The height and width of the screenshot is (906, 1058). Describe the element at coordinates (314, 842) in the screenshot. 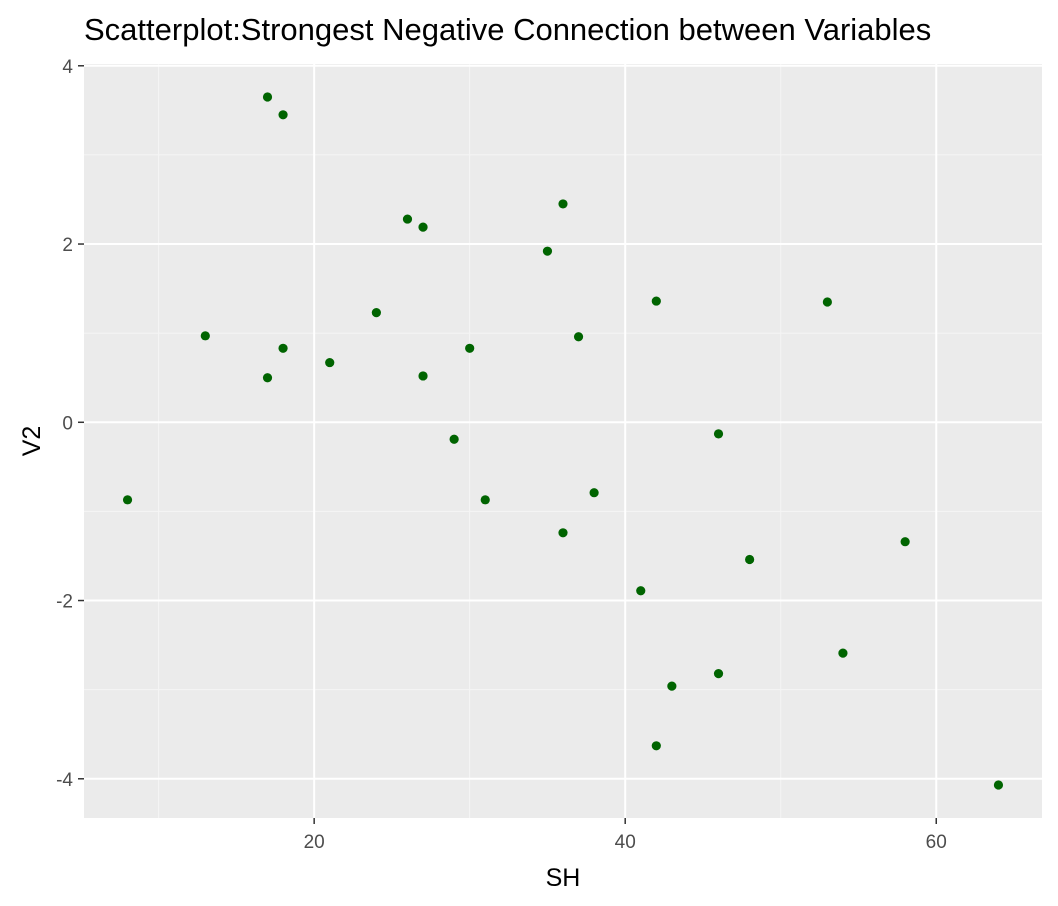

I see `x-tick-label: 20` at that location.